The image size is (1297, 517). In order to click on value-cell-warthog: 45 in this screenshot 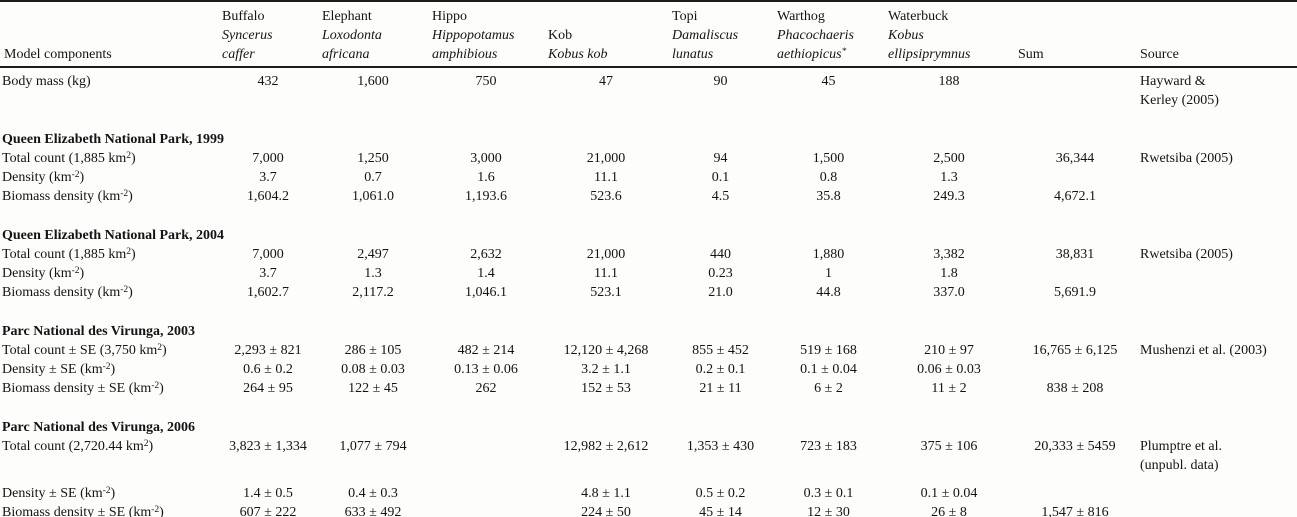, I will do `click(828, 81)`.